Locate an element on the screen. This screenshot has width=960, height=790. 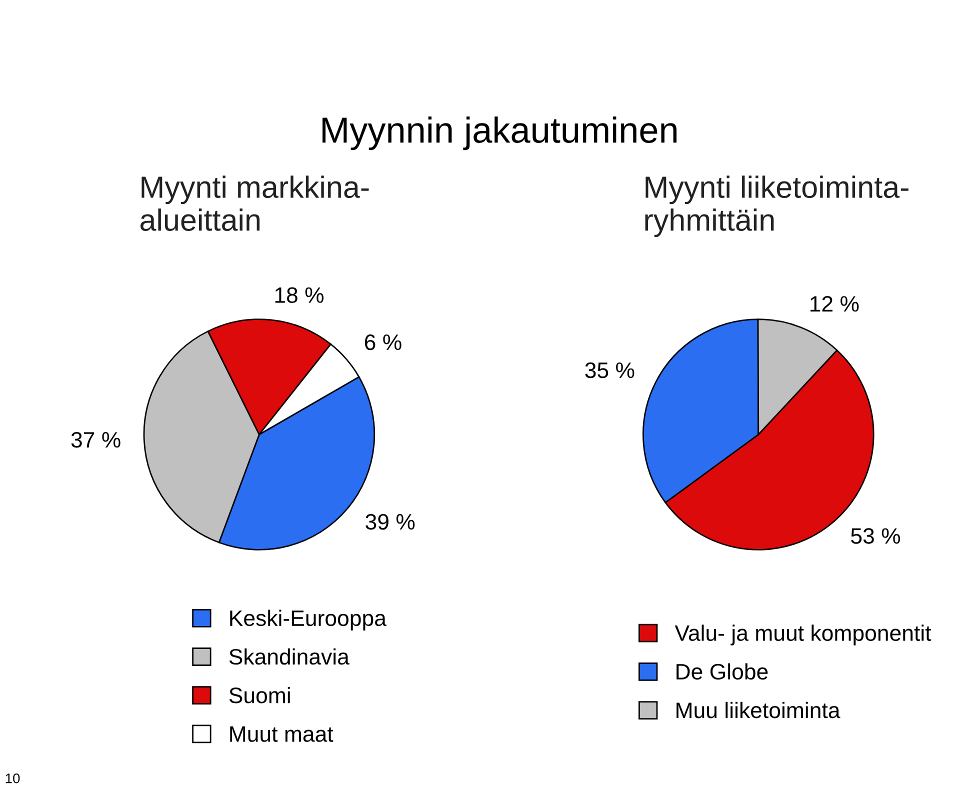
legend-label: Valu- ja muut komponentit is located at coordinates (803, 635).